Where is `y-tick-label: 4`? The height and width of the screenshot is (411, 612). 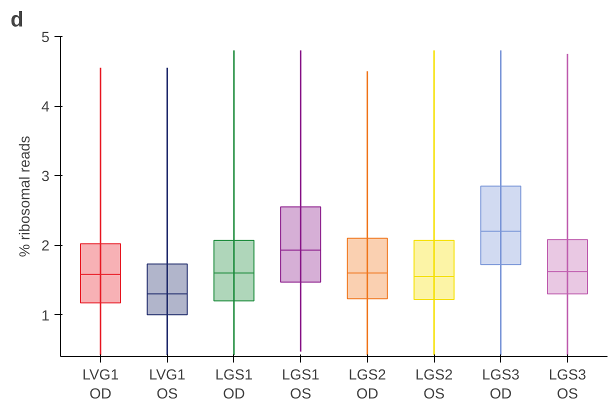 y-tick-label: 4 is located at coordinates (45, 108).